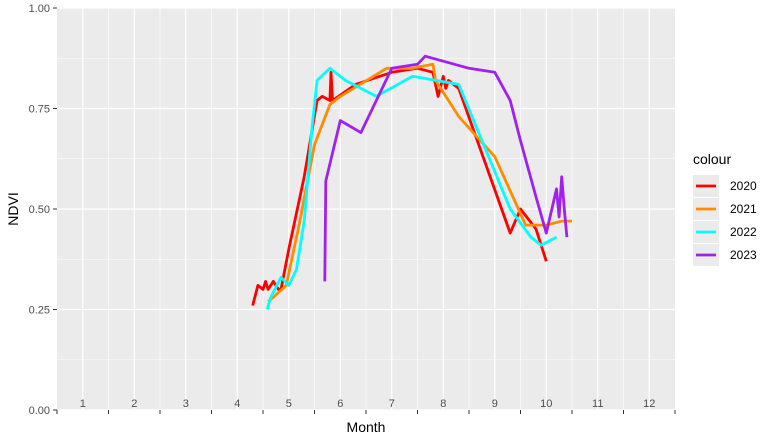 The image size is (773, 442). What do you see at coordinates (712, 159) in the screenshot?
I see `legend-title: colour` at bounding box center [712, 159].